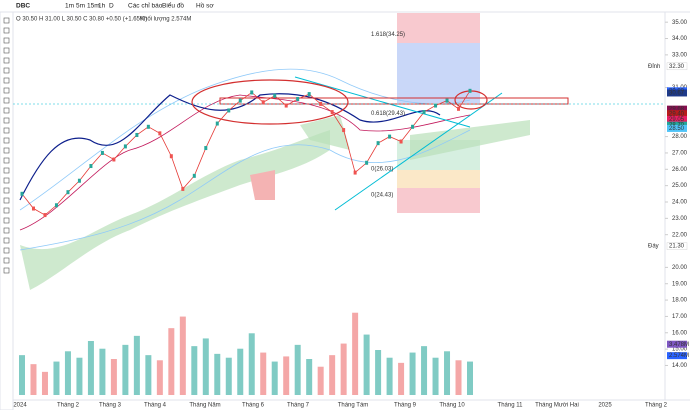  What do you see at coordinates (680, 284) in the screenshot?
I see `price-label: 19.00` at bounding box center [680, 284].